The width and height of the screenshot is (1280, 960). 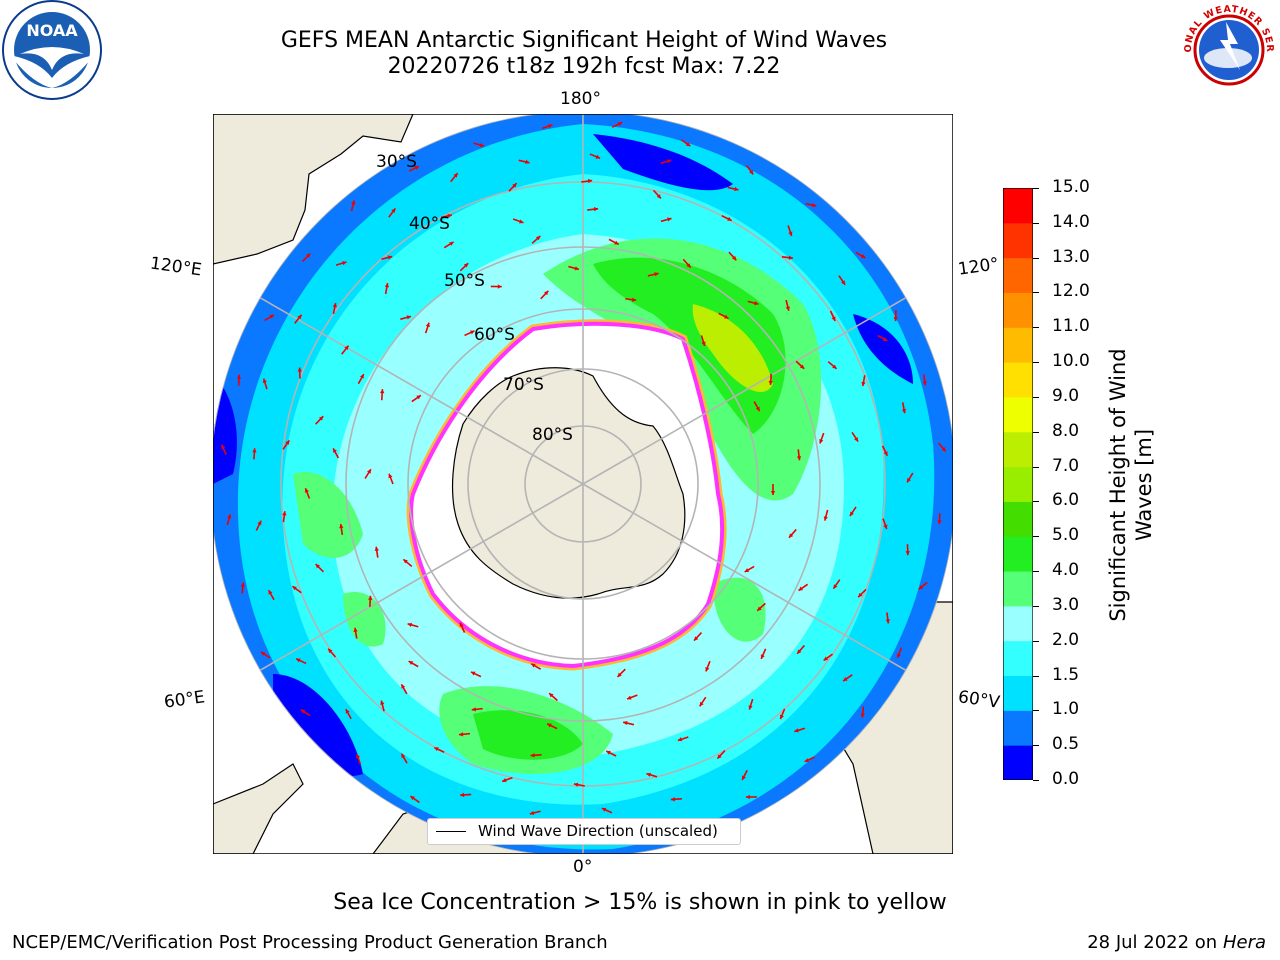 What do you see at coordinates (429, 224) in the screenshot?
I see `lat-label-40s: 40°S` at bounding box center [429, 224].